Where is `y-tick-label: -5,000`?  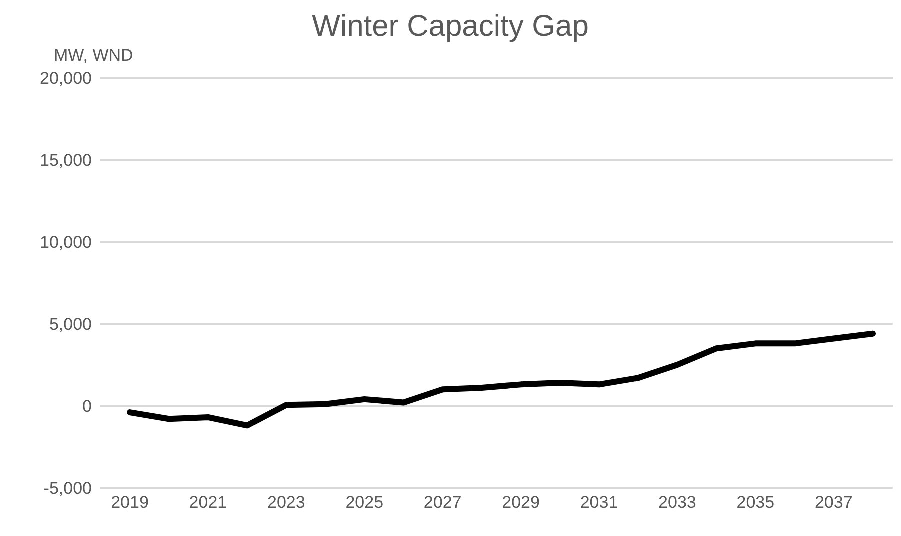
y-tick-label: -5,000 is located at coordinates (68, 488).